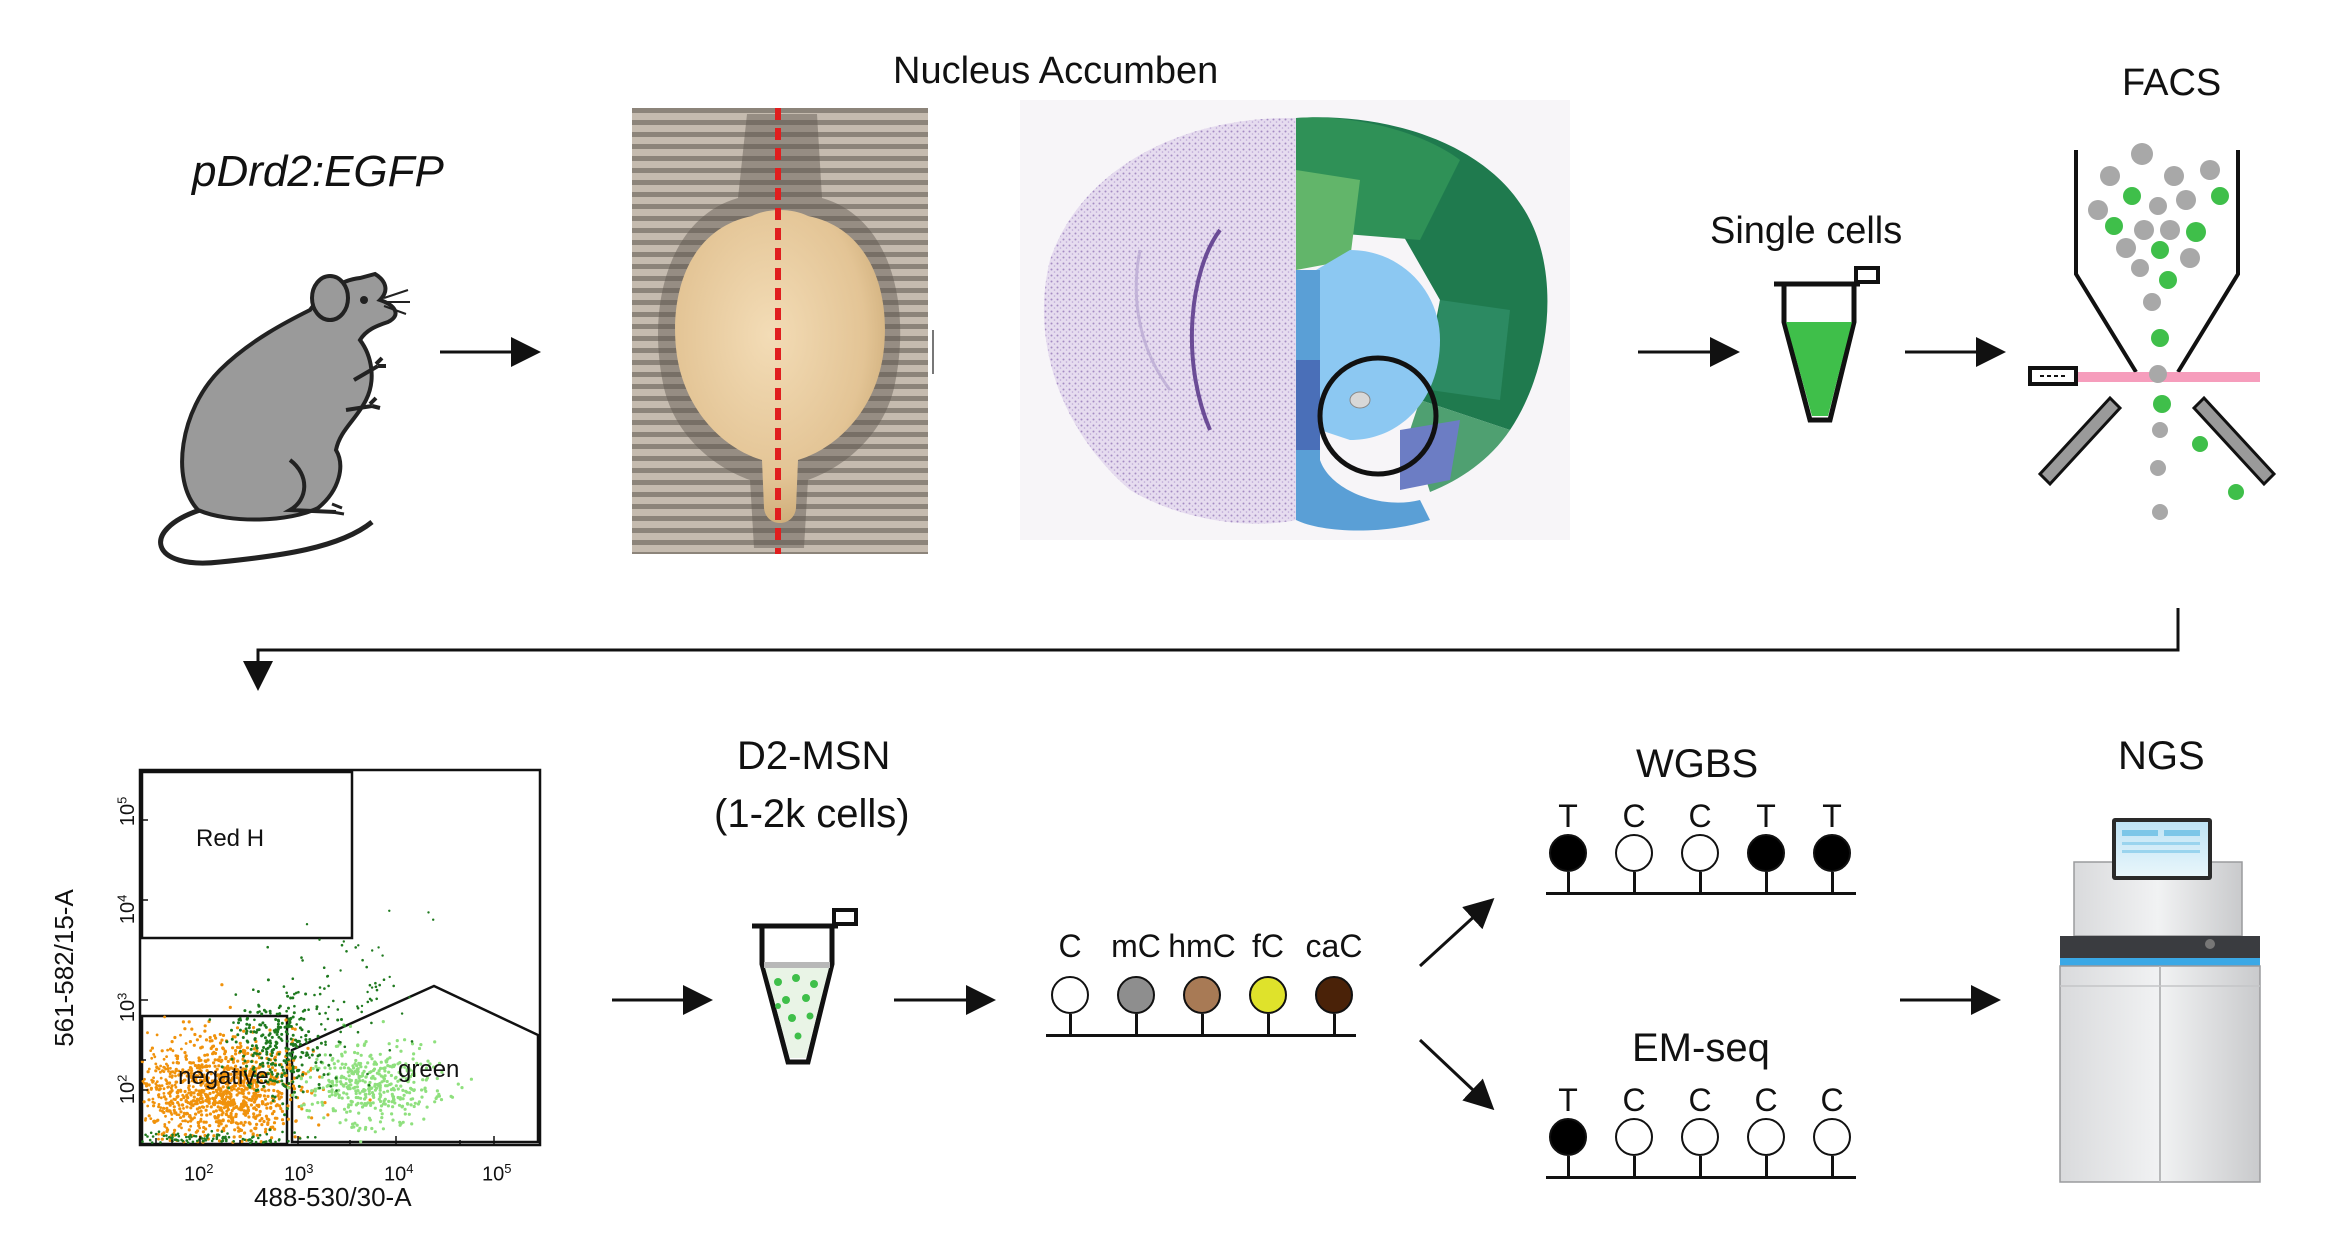 Image resolution: width=2332 pixels, height=1260 pixels. I want to click on gate-negative-label: negative, so click(223, 1076).